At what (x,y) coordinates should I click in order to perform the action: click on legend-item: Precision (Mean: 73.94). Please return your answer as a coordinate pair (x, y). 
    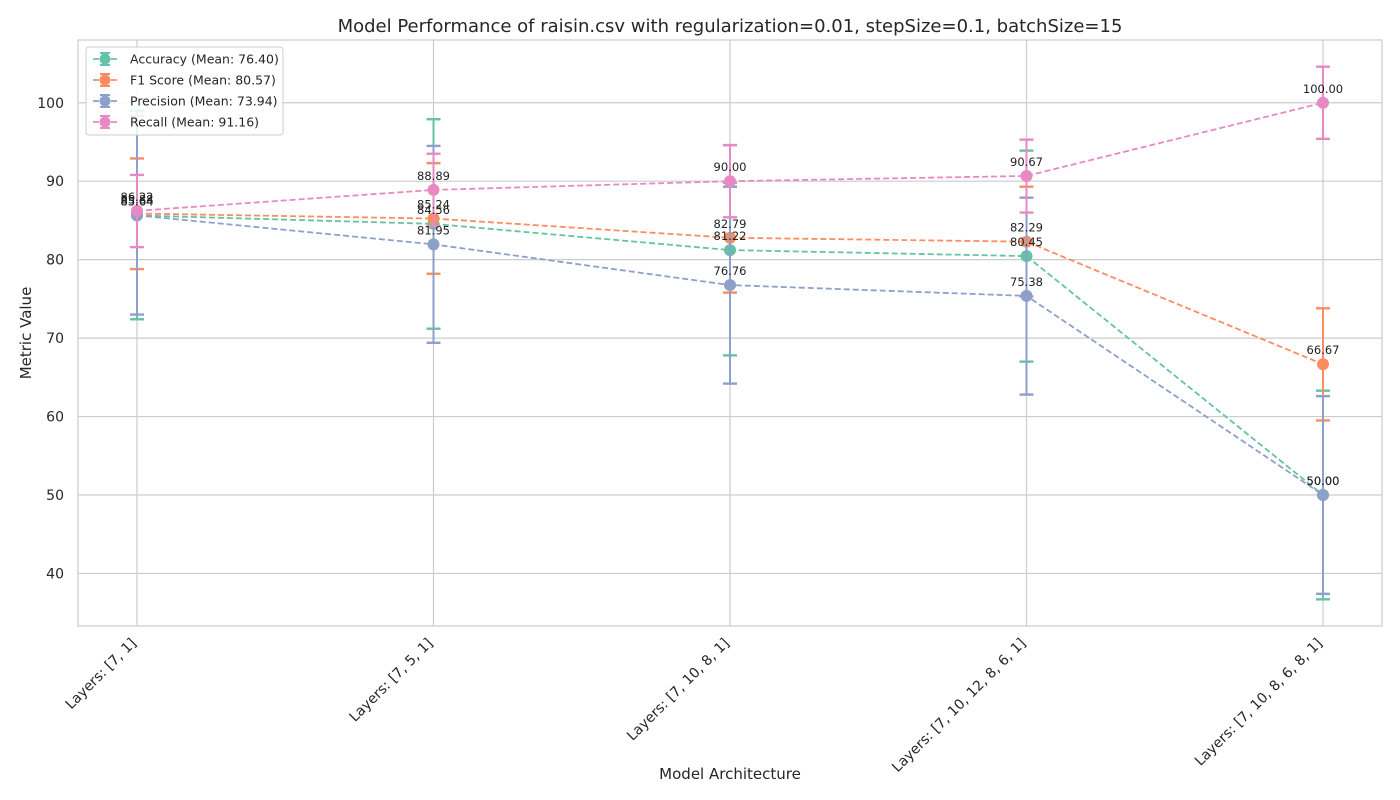
    Looking at the image, I should click on (185, 101).